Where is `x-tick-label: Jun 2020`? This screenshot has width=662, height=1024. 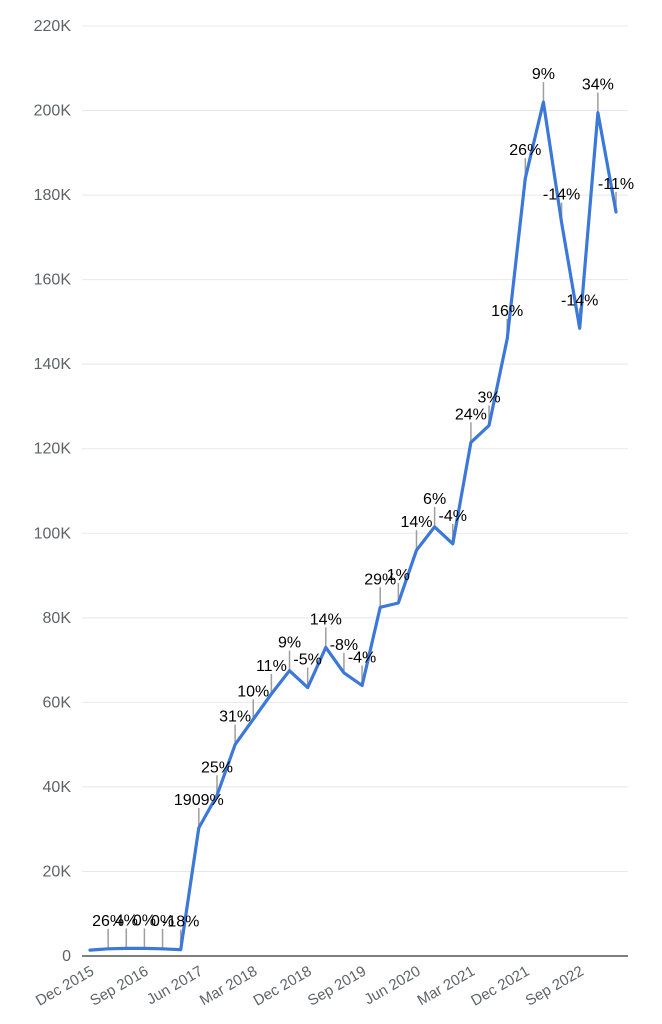 x-tick-label: Jun 2020 is located at coordinates (393, 986).